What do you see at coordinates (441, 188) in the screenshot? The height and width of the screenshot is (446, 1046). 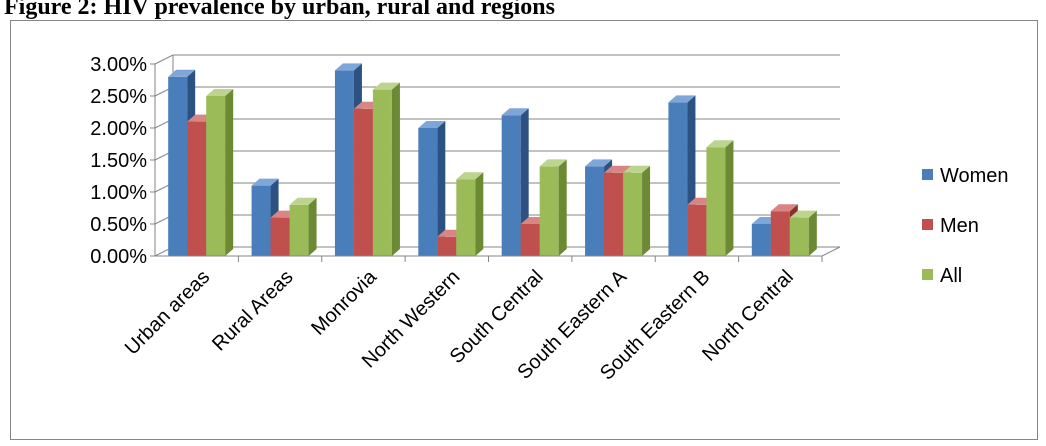 I see `bar-women-north-western-side` at bounding box center [441, 188].